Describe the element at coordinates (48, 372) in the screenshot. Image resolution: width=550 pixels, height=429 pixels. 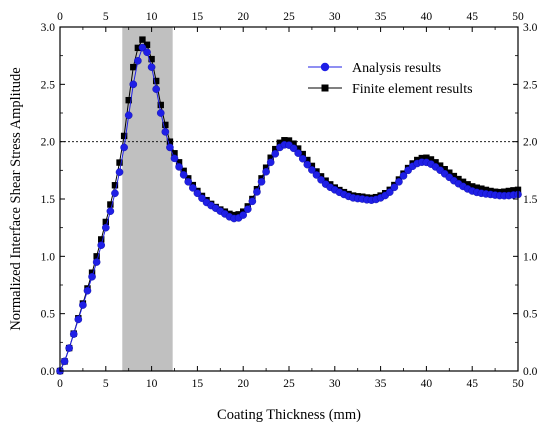
I see `y-tick-label: 0.0` at that location.